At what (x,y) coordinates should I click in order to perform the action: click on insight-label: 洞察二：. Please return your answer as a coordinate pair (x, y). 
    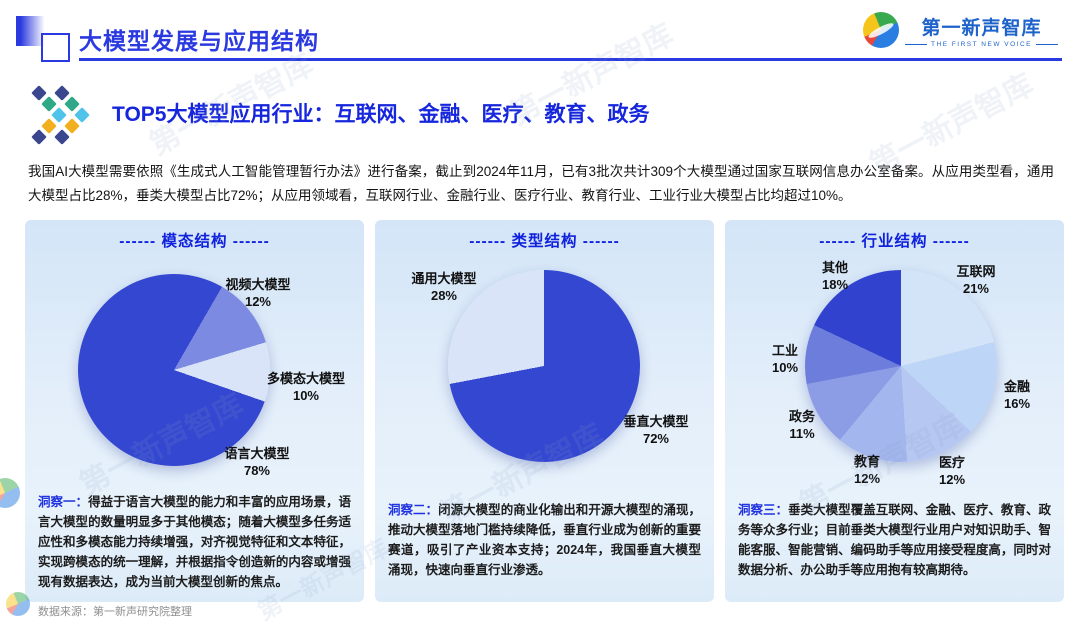
    Looking at the image, I should click on (413, 510).